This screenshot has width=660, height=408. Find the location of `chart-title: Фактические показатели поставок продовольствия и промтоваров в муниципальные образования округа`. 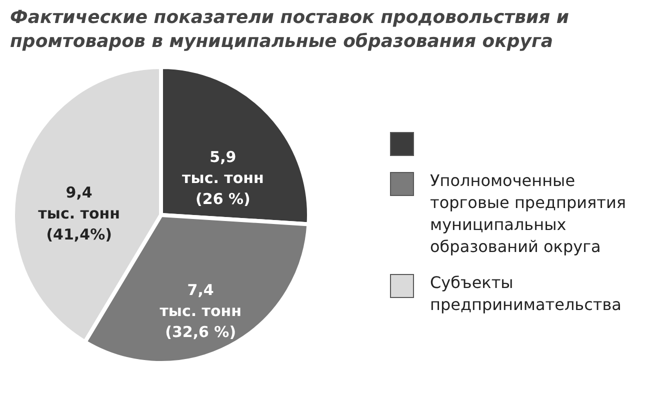

chart-title: Фактические показатели поставок продовольствия и промтоваров в муниципальные образования округа is located at coordinates (290, 30).